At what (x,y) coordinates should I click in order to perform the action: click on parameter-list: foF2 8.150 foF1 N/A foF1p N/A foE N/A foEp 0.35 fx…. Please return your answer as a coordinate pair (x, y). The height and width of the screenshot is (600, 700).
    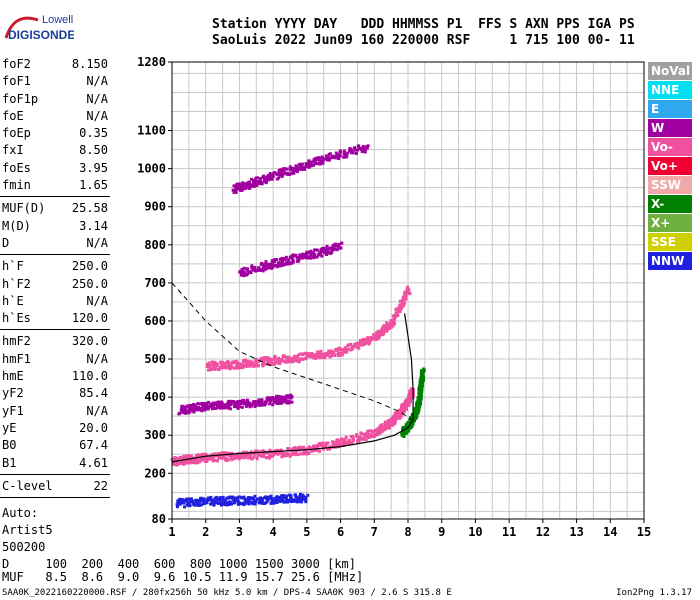
    Looking at the image, I should click on (56, 278).